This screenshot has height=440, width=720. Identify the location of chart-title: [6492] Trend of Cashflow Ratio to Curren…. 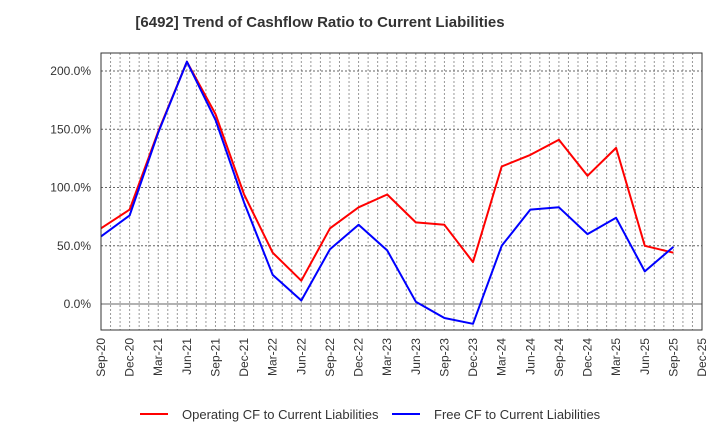
(320, 22).